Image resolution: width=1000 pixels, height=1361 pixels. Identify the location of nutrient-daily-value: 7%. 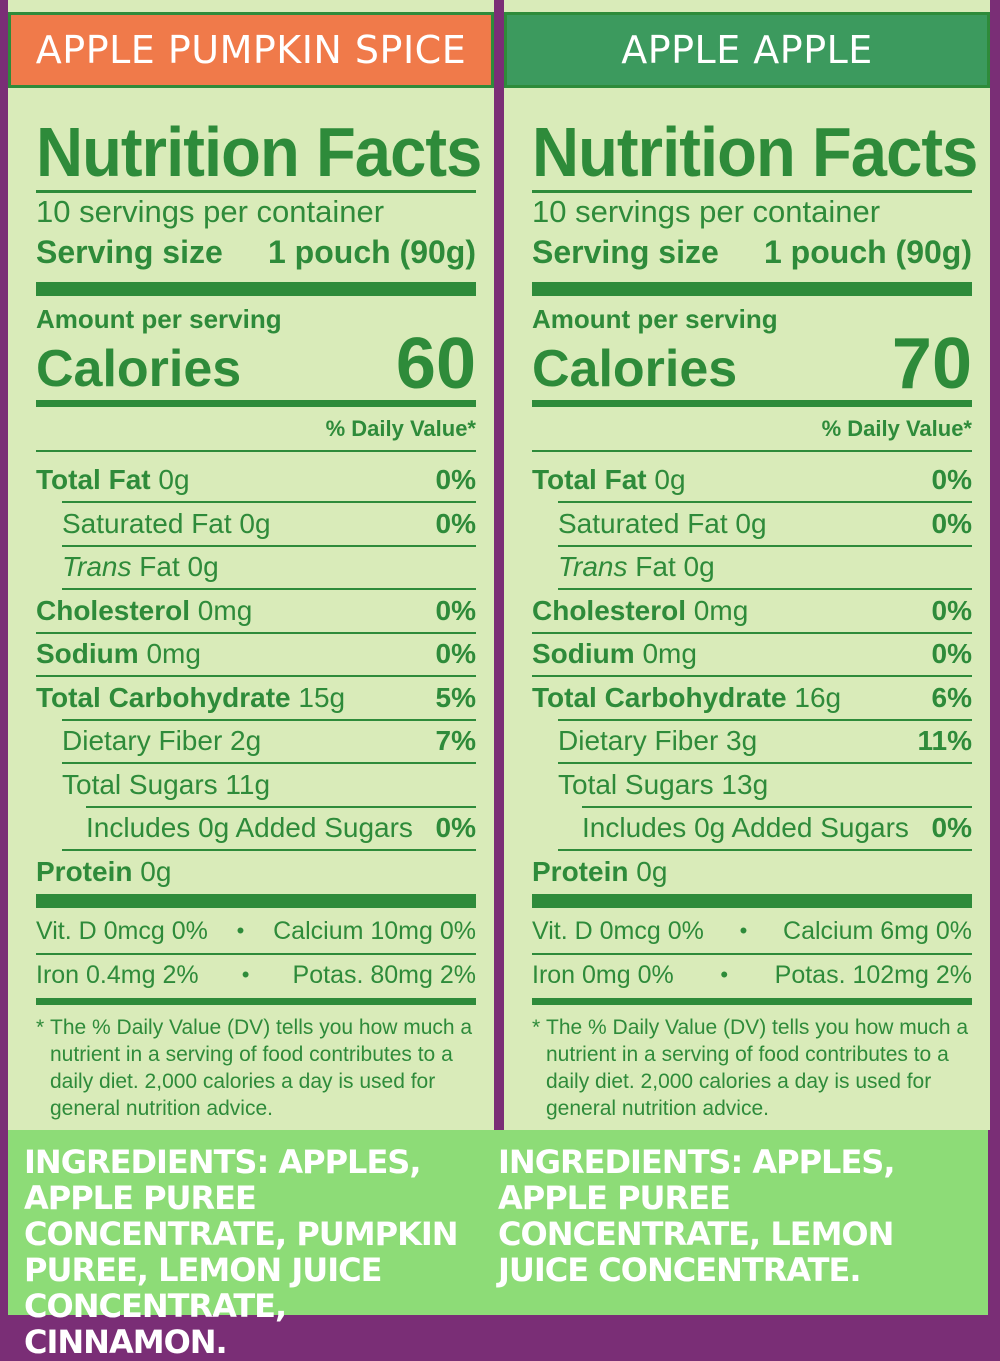
(455, 740).